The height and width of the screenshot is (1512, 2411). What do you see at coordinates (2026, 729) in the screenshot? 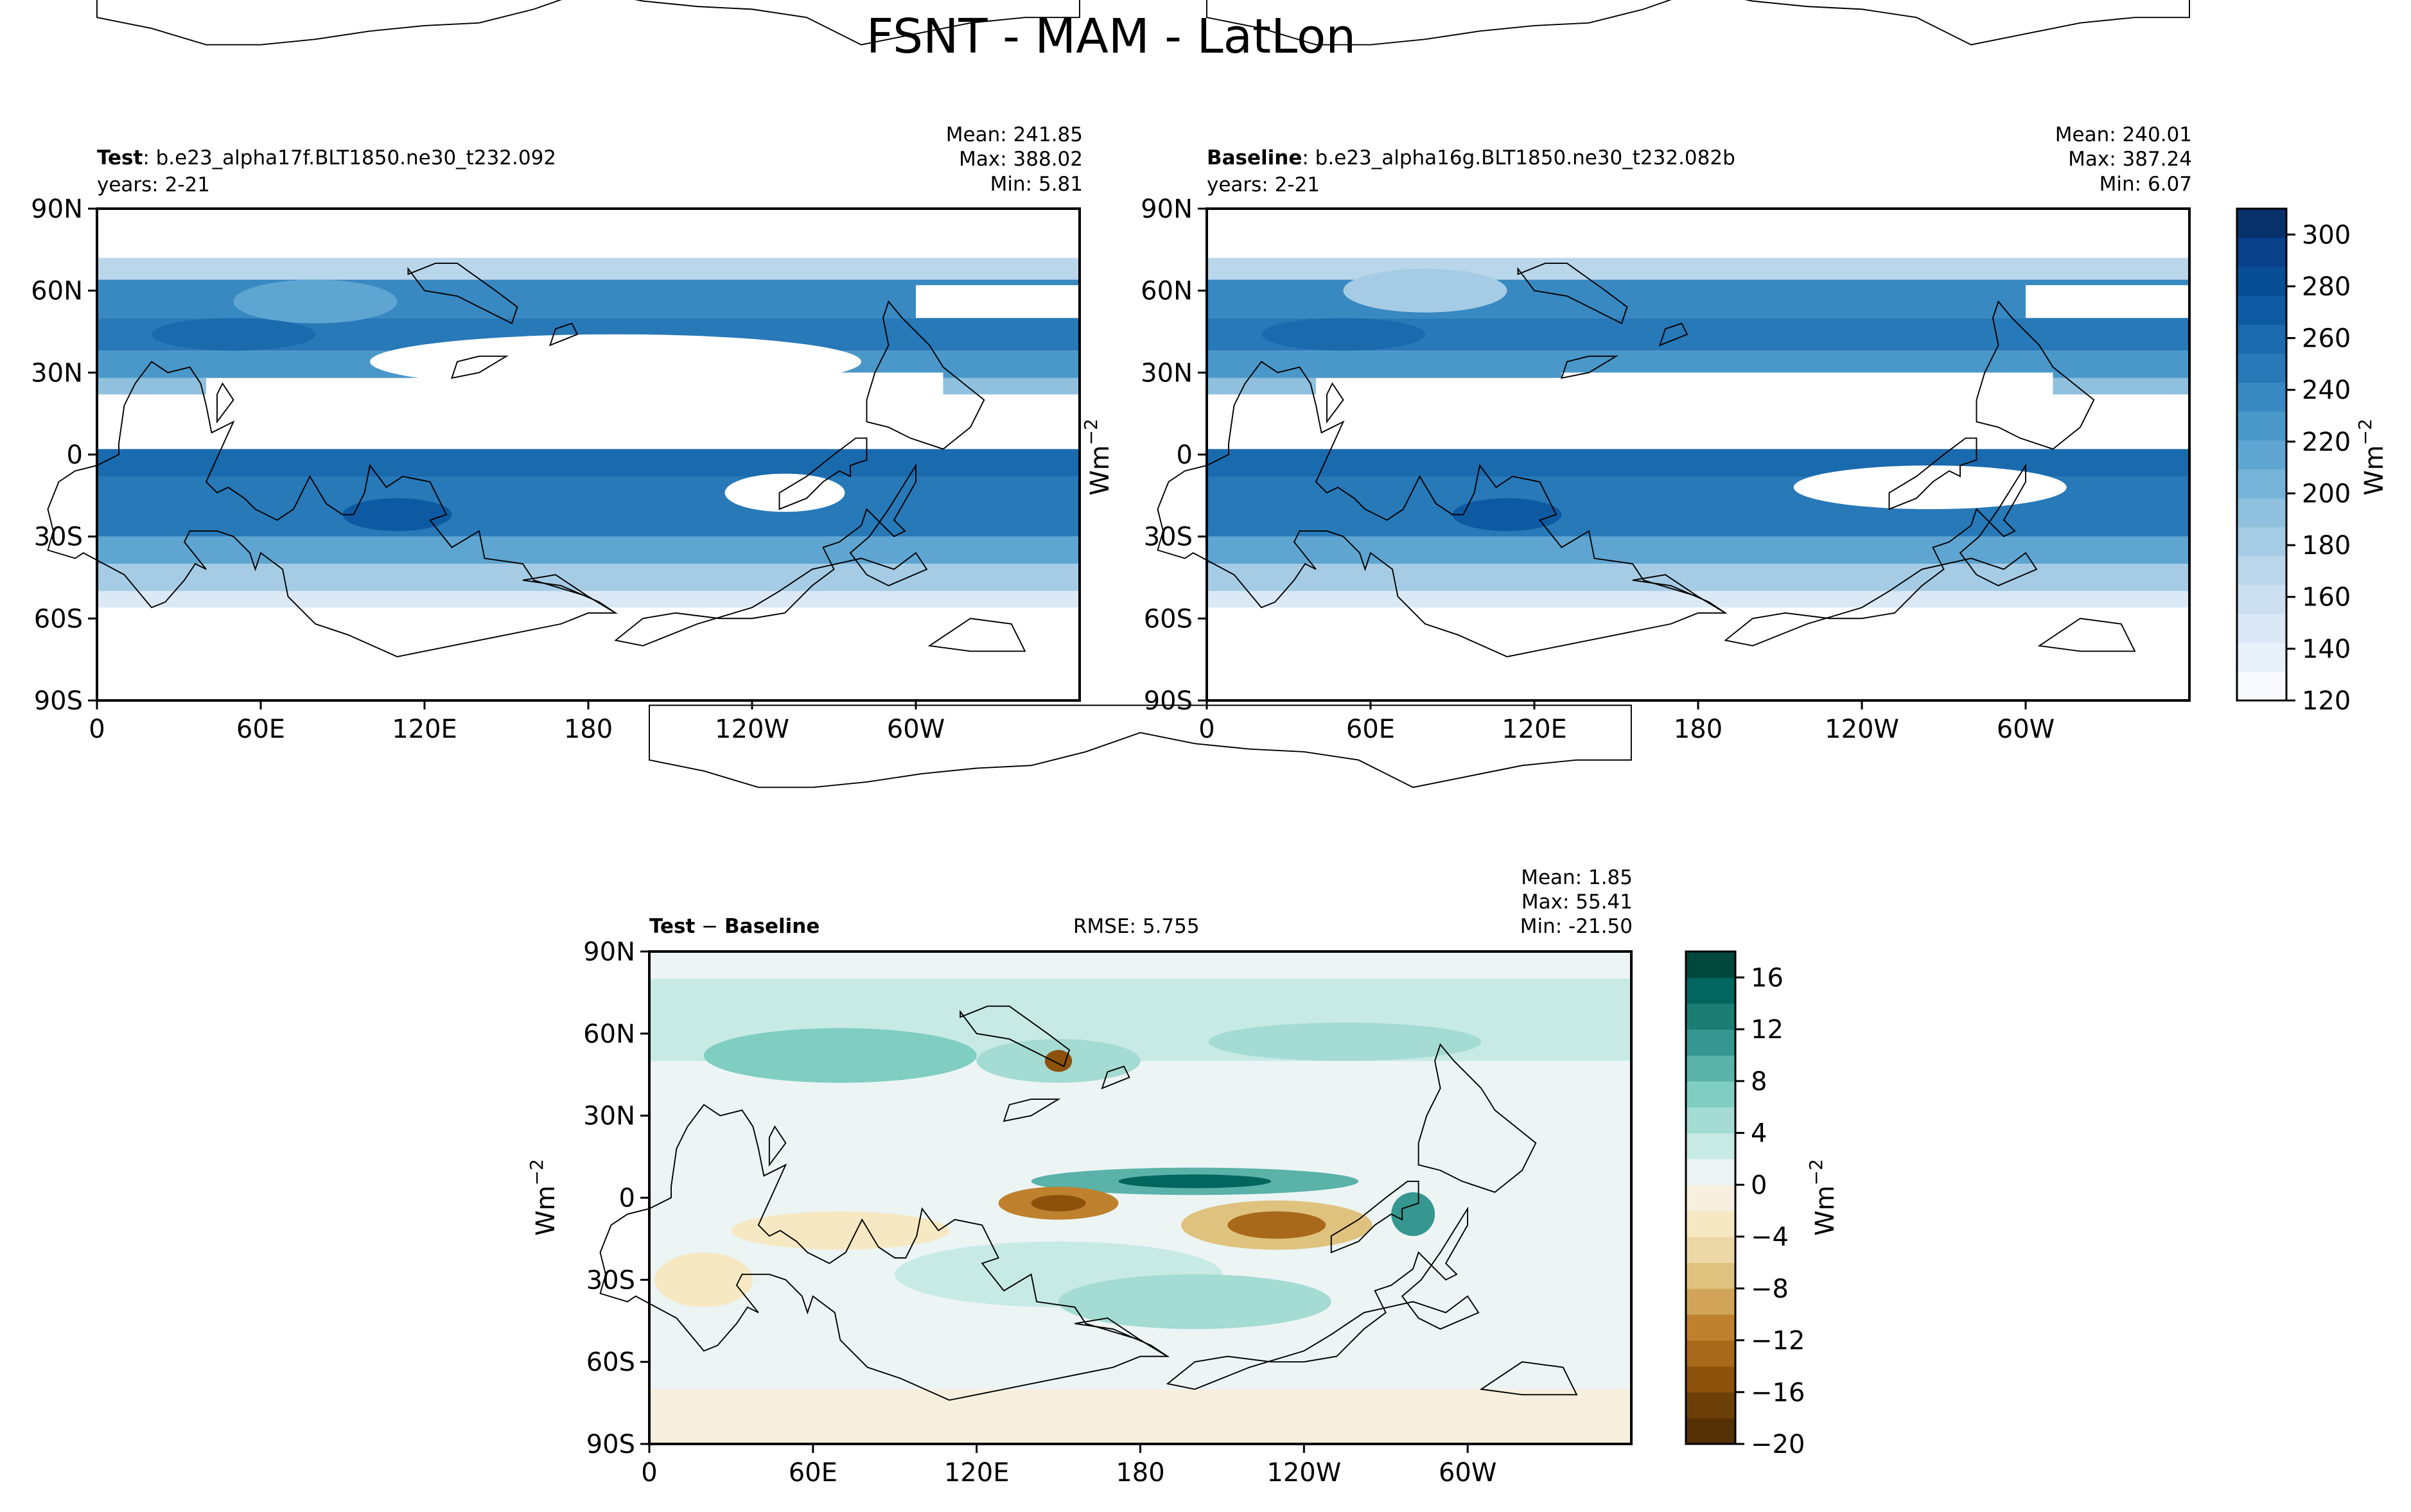
I see `baseline-xtick-label: 60W` at bounding box center [2026, 729].